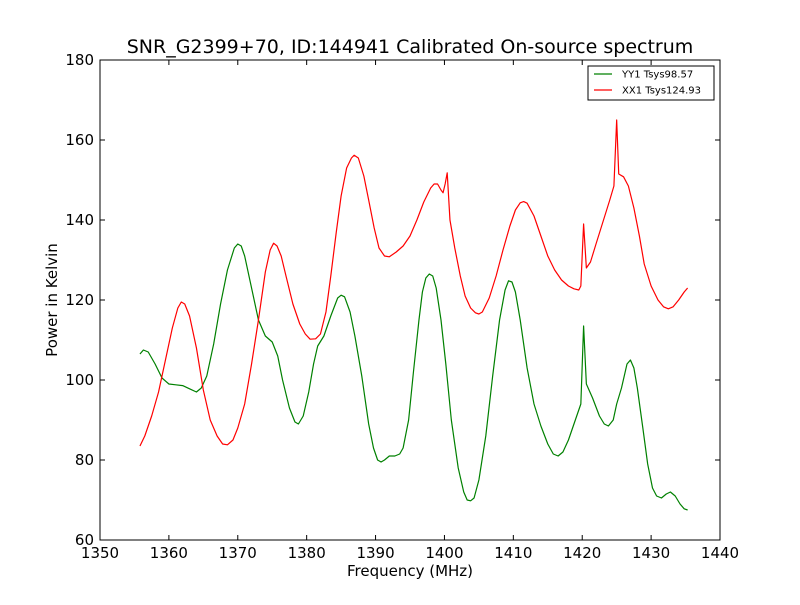  What do you see at coordinates (79, 60) in the screenshot?
I see `y-tick-label: 180` at bounding box center [79, 60].